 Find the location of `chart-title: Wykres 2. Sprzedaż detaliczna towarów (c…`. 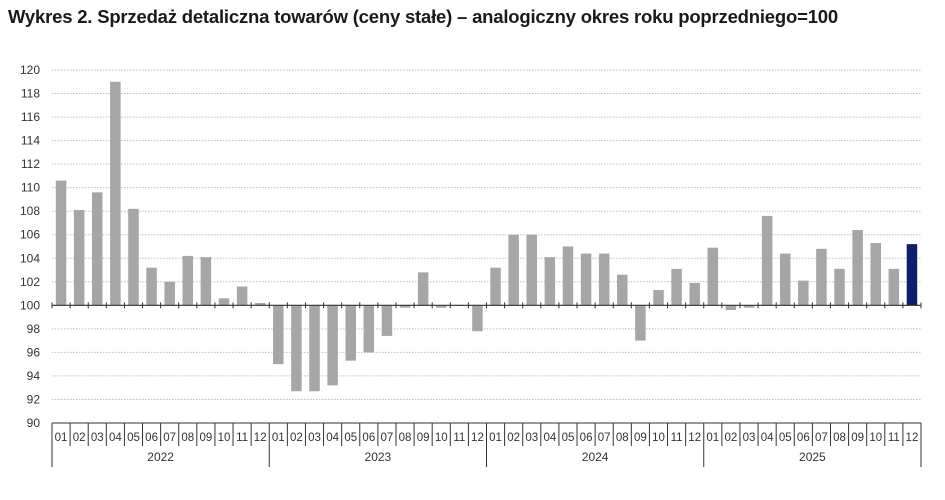

chart-title: Wykres 2. Sprzedaż detaliczna towarów (c… is located at coordinates (423, 16).